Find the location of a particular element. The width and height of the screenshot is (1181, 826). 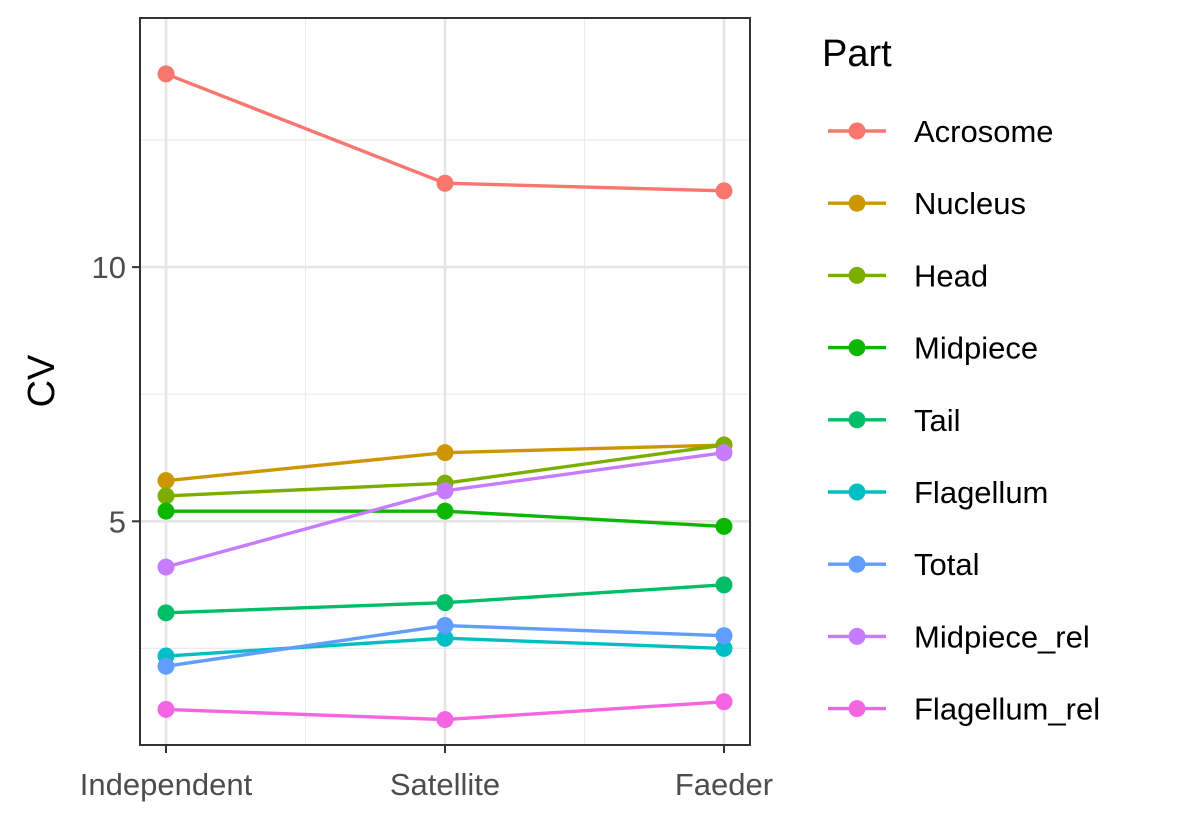

legend-label: Flagellum is located at coordinates (981, 492).